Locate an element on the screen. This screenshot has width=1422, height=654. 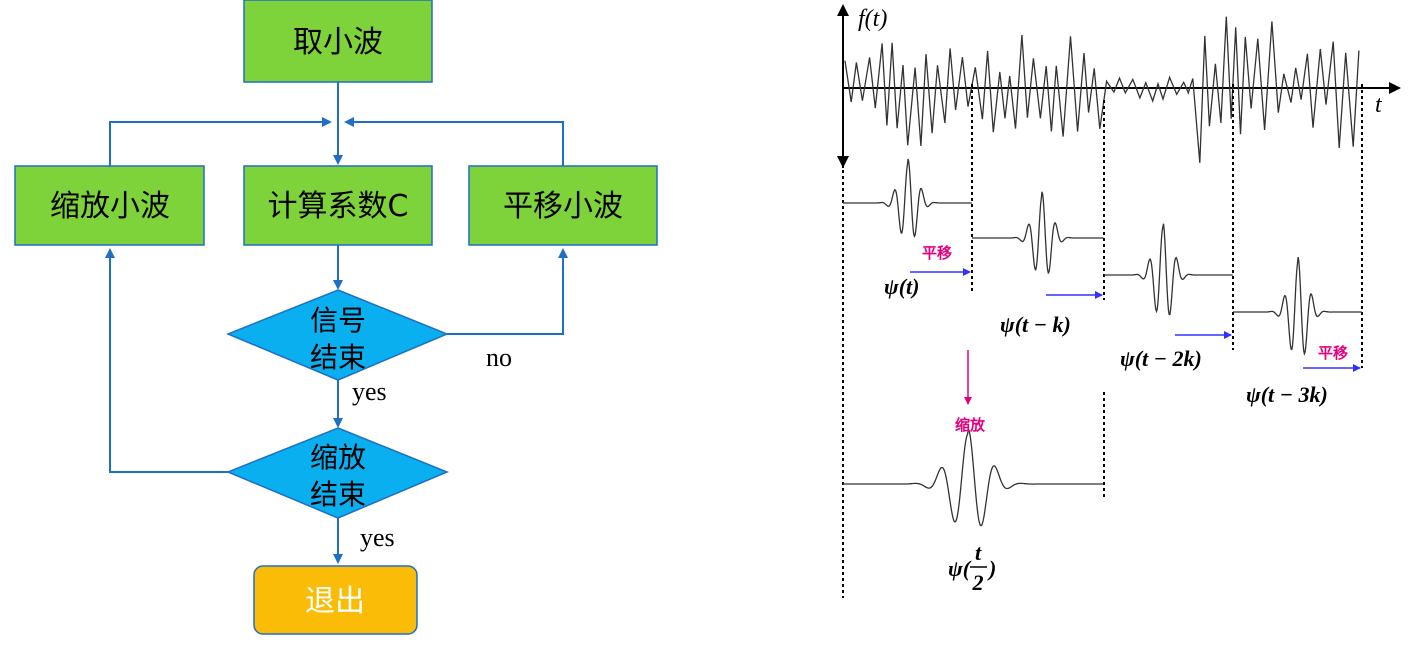
shift-label-1: 平移 is located at coordinates (937, 253).